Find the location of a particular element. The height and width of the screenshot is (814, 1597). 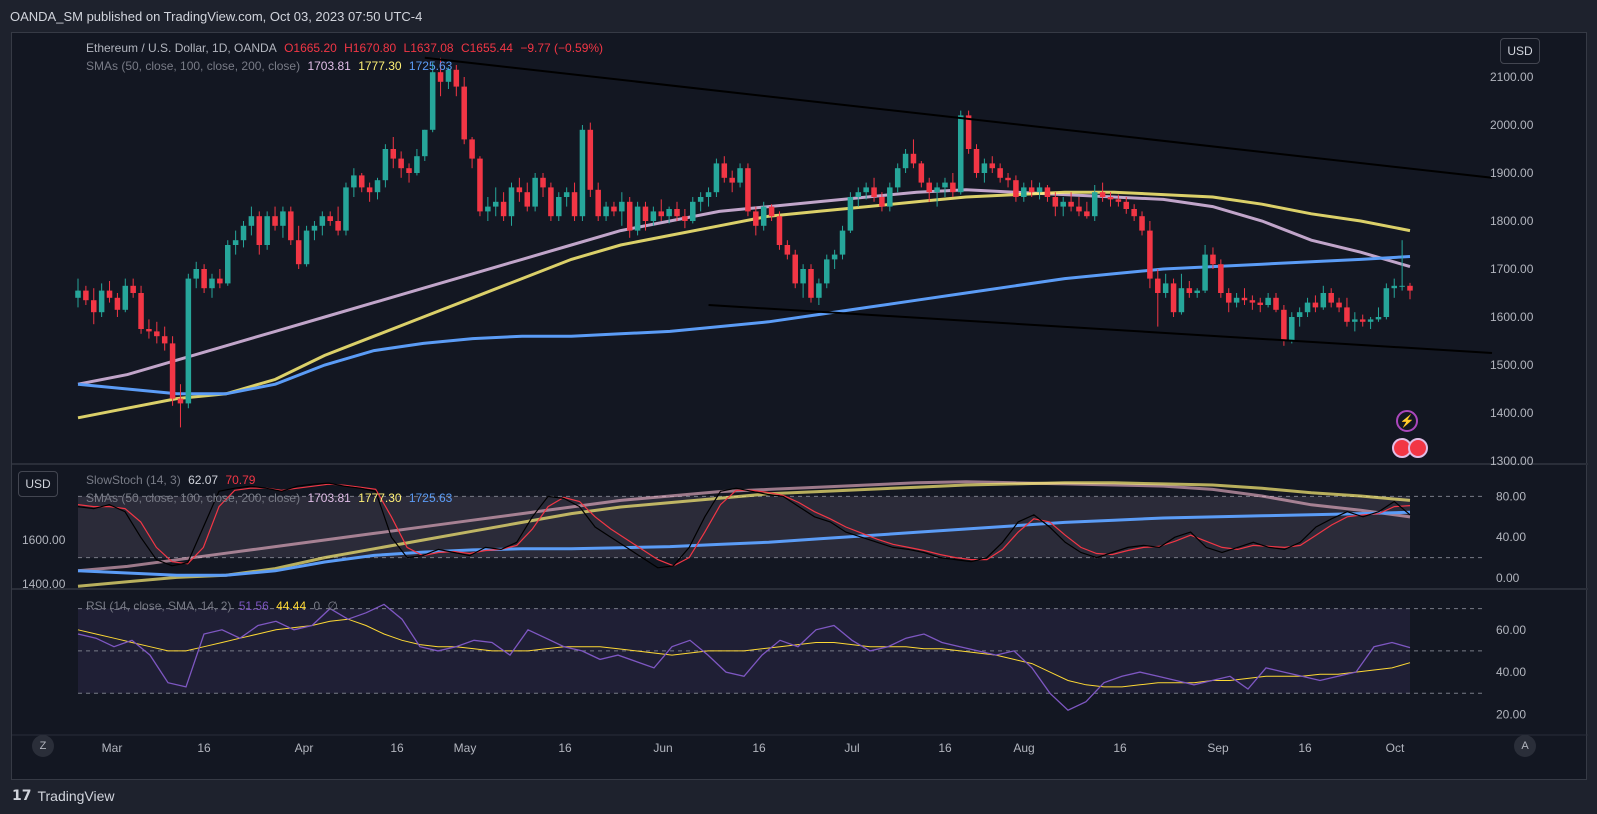

time-axis: Mar 16 Apr 16 May 16 Jun 16 Jul 16 Aug 16 Sep 16 Oct is located at coordinates (753, 748).